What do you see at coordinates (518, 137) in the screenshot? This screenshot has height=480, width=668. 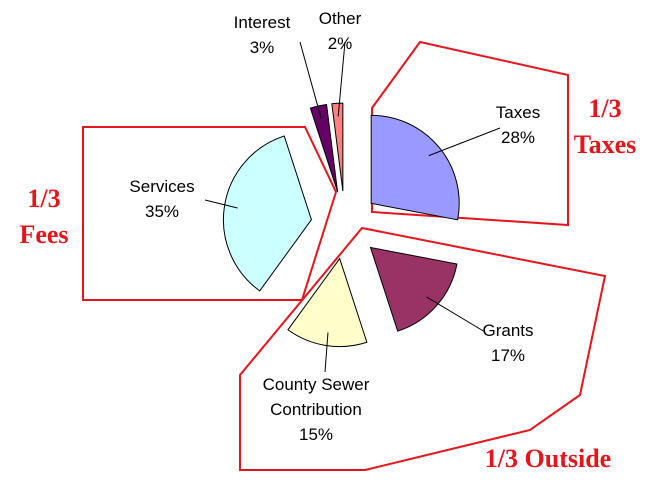 I see `slice-value-label: 28%` at bounding box center [518, 137].